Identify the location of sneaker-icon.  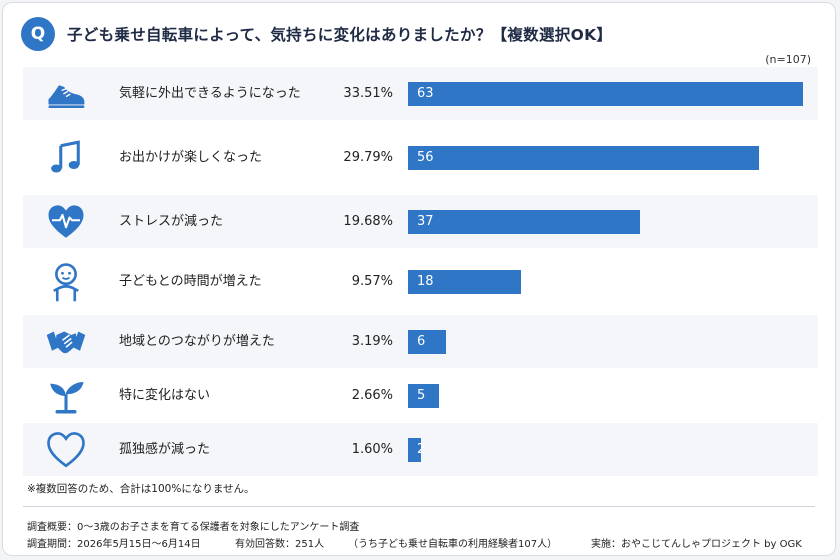
(66, 94).